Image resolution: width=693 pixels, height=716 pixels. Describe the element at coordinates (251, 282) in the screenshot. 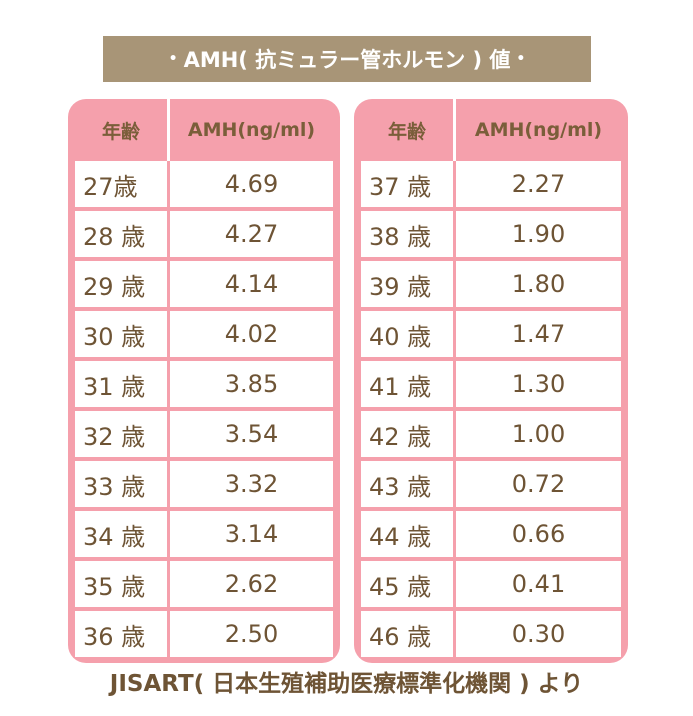

I see `amh-value-cell: 4.14` at that location.